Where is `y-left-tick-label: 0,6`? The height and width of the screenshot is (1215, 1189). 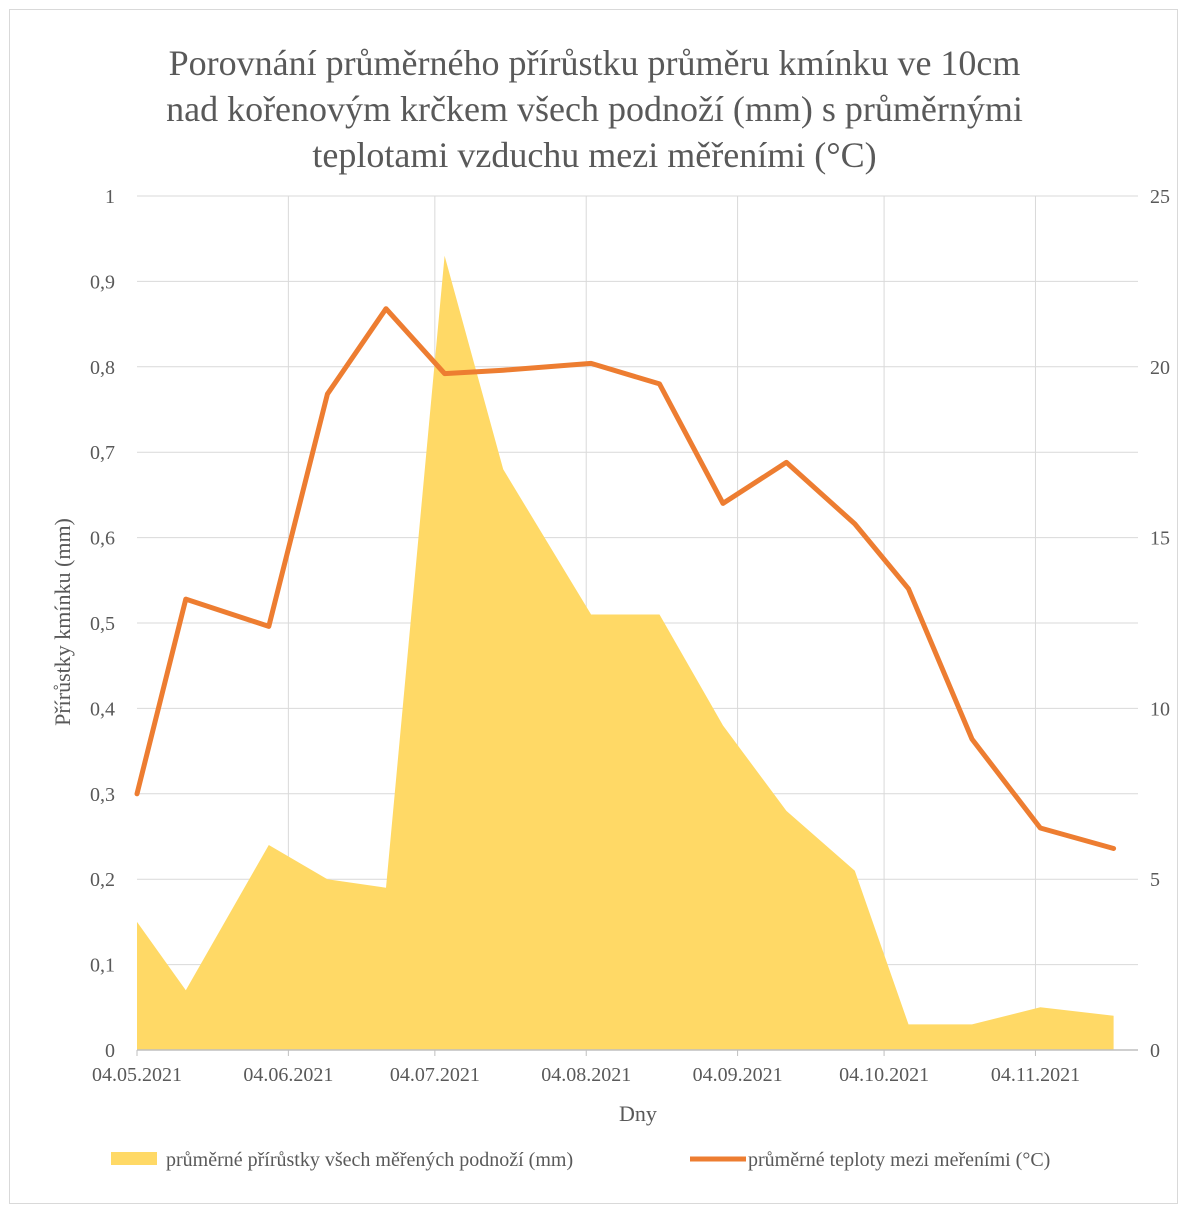 y-left-tick-label: 0,6 is located at coordinates (102, 539).